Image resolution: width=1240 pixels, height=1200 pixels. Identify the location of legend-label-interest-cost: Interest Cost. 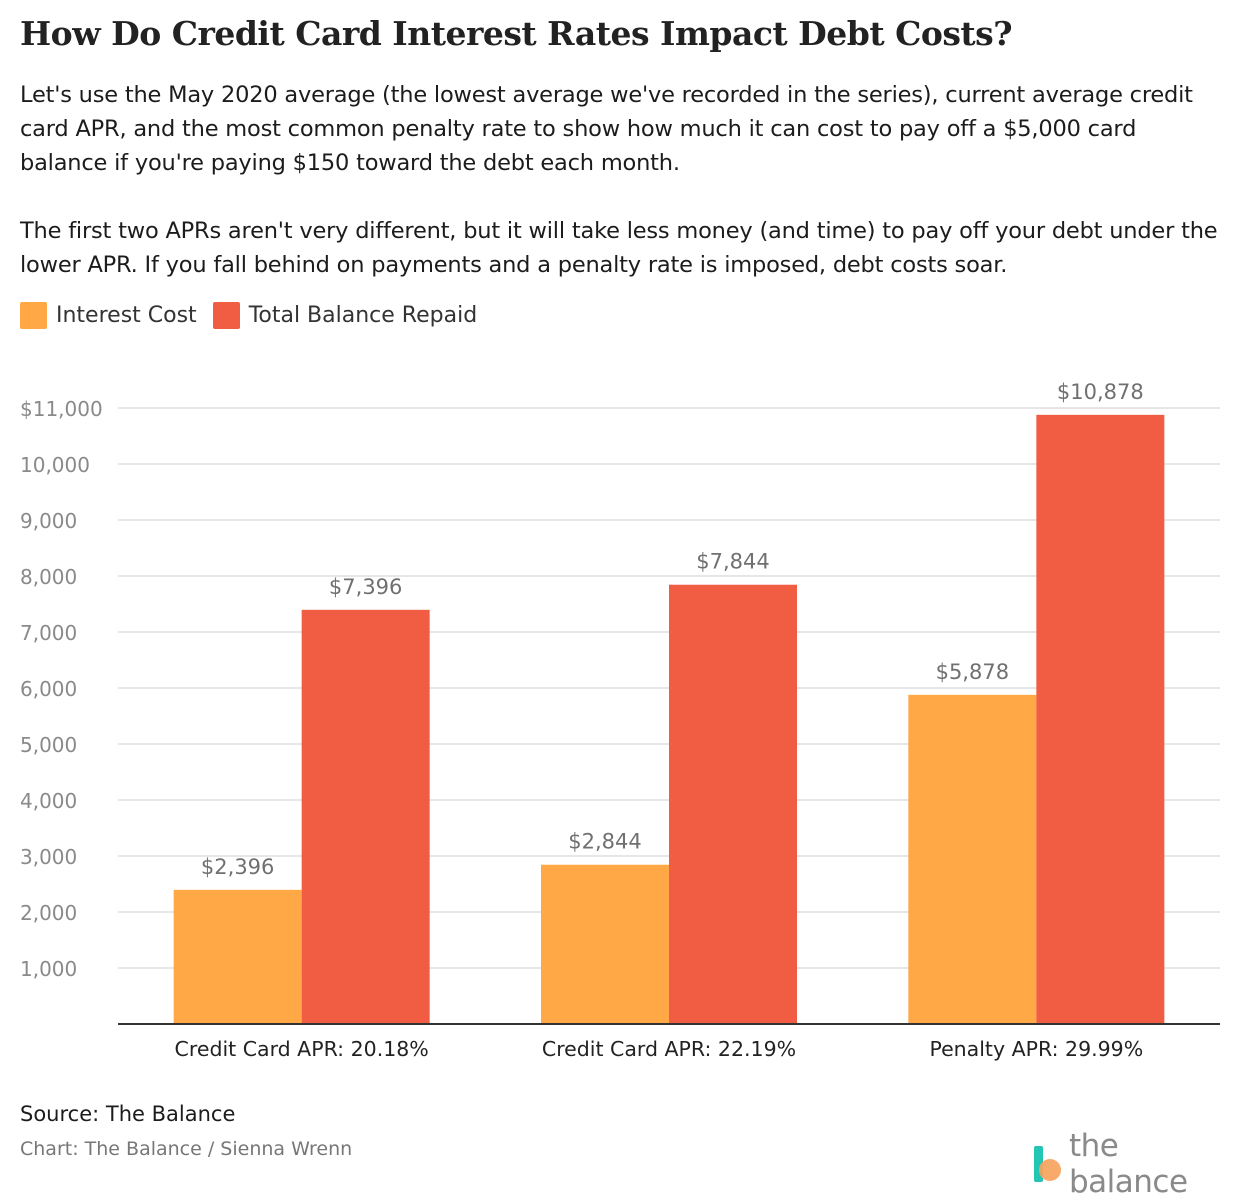
(126, 315).